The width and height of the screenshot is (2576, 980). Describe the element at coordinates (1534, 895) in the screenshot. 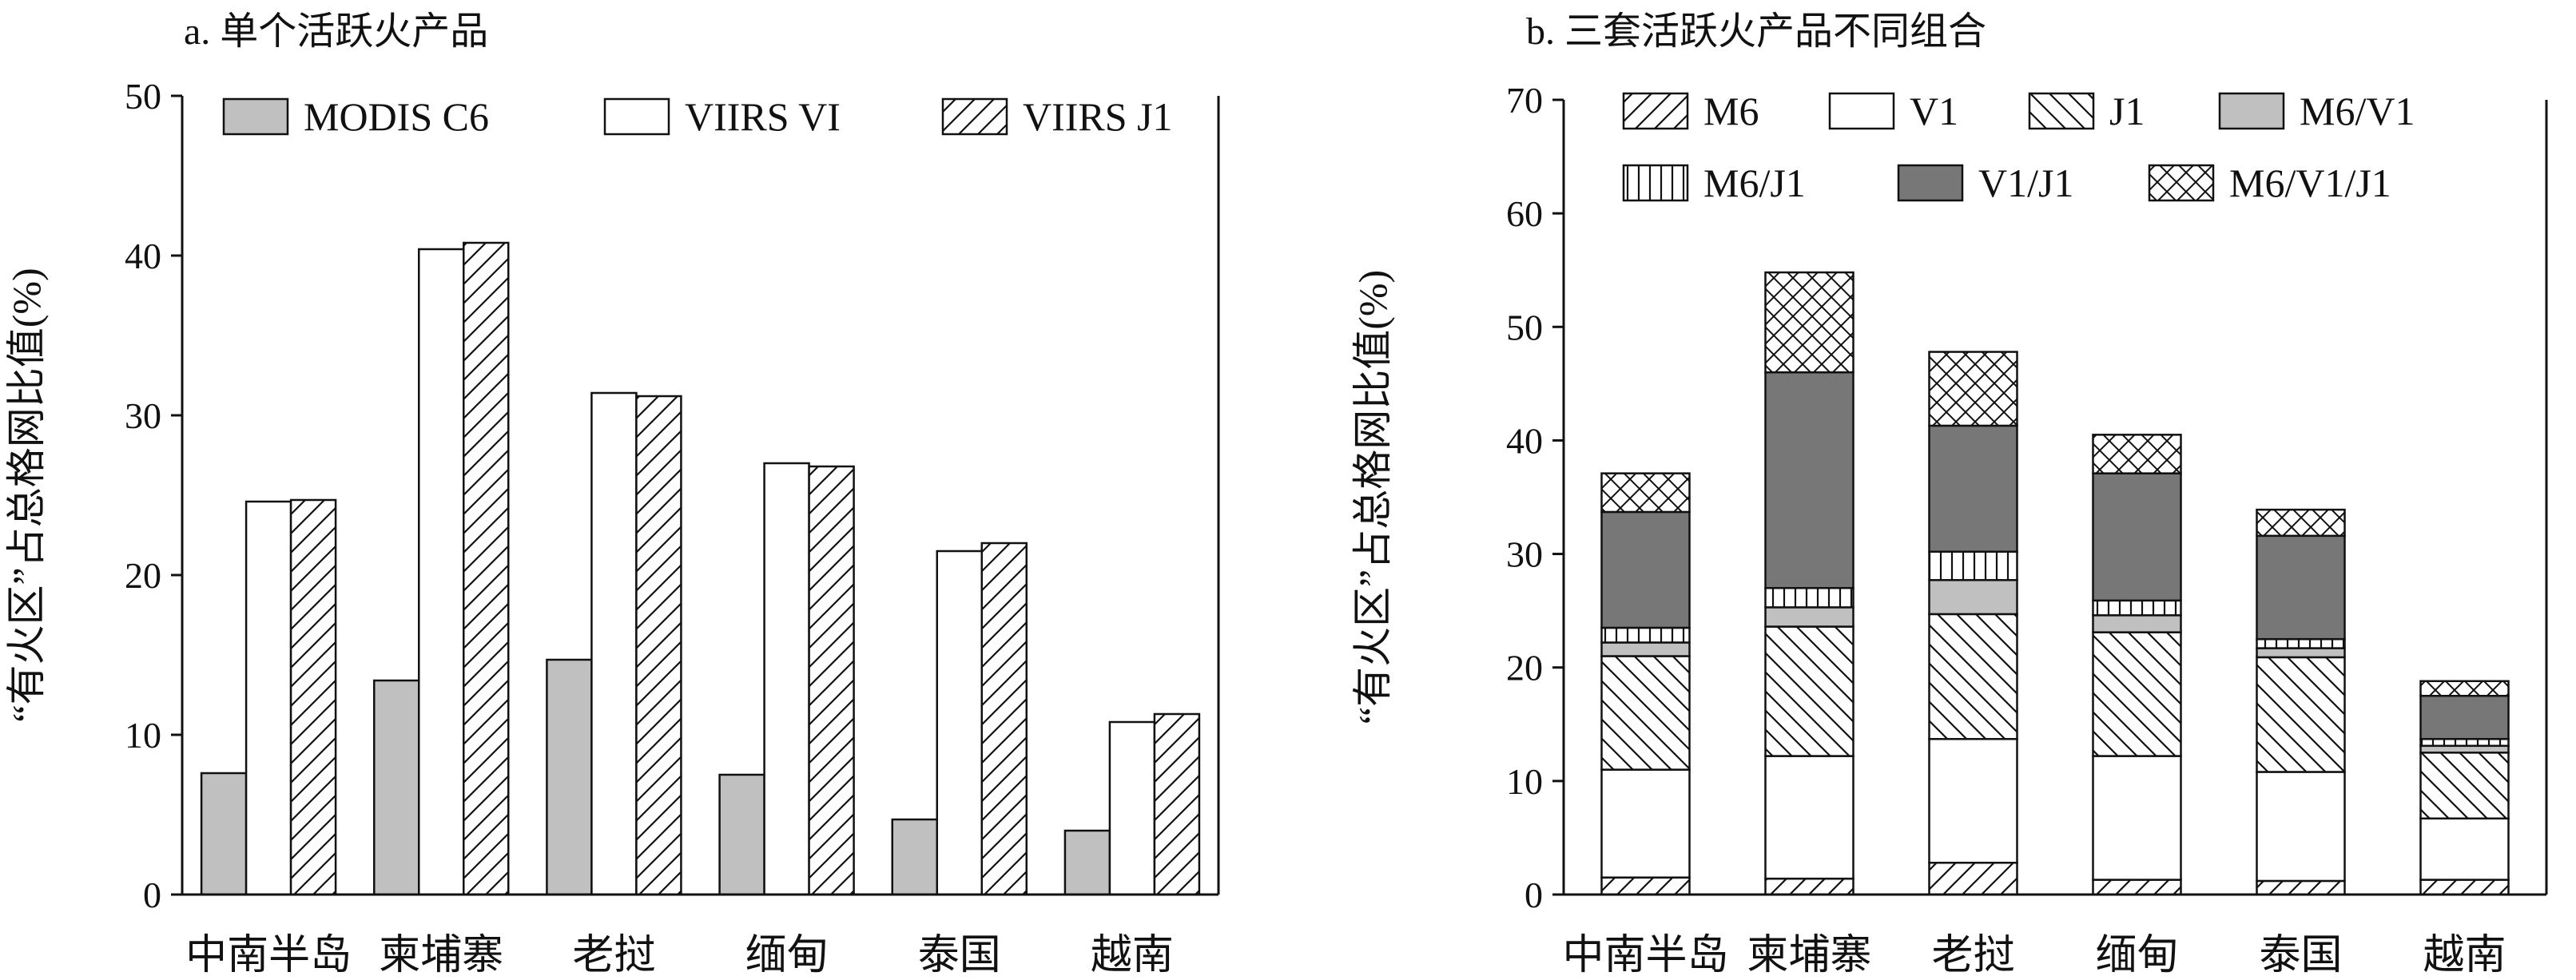

I see `y-tick-label: 0` at that location.